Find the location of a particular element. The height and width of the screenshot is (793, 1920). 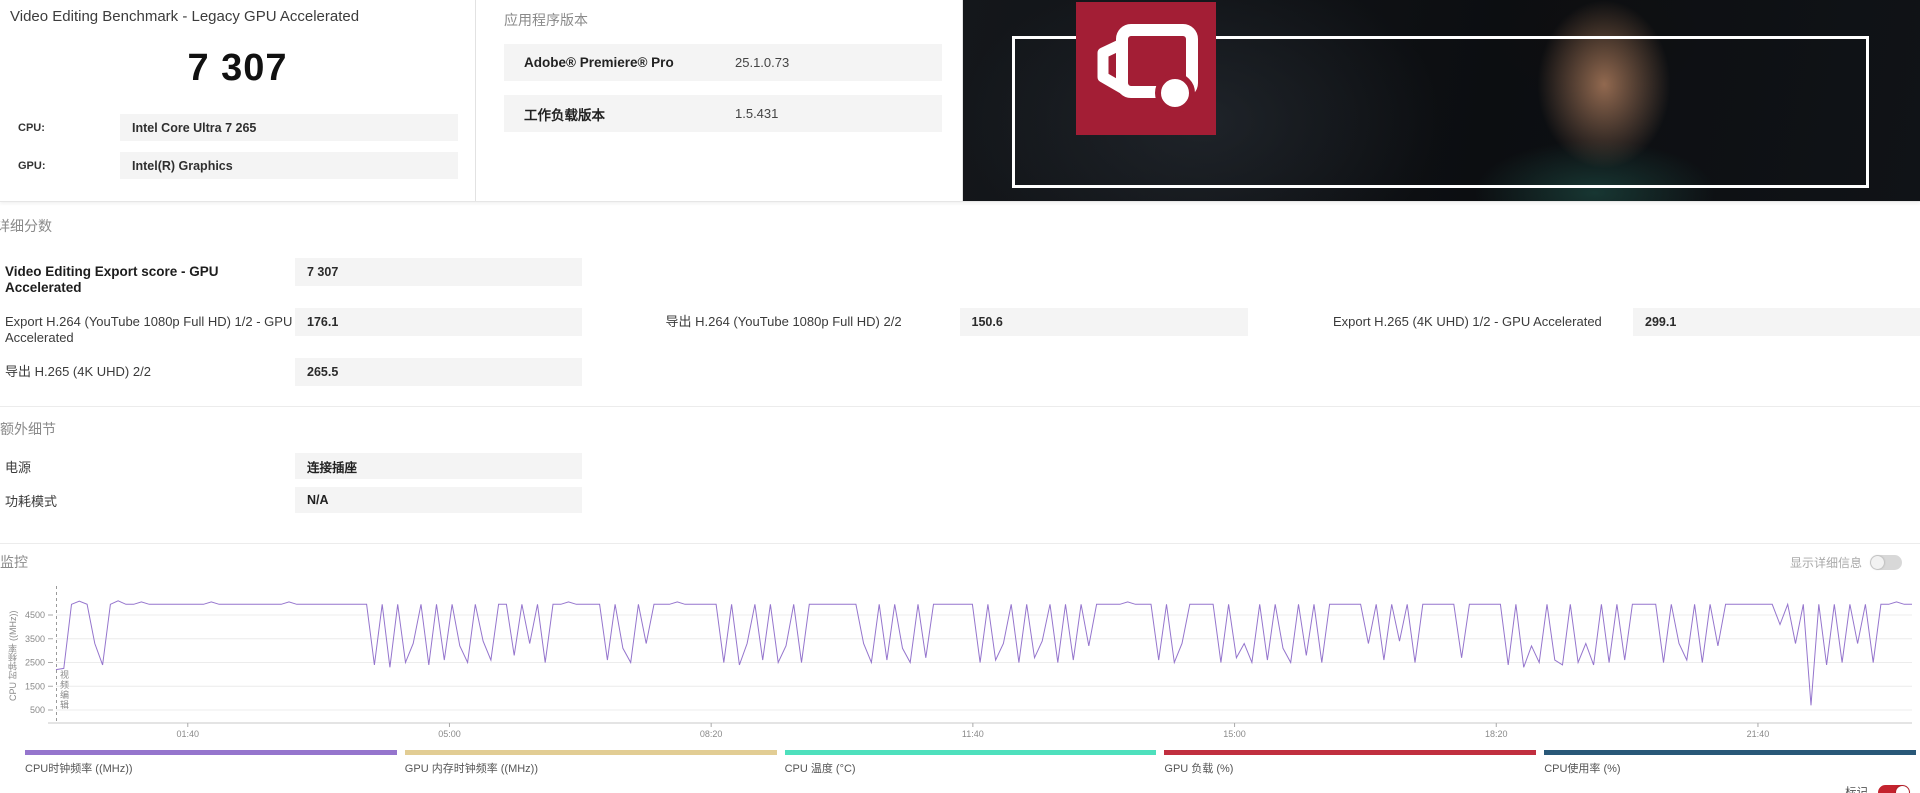

legend-tab-2: CPU 温度 (°C) is located at coordinates (970, 763).